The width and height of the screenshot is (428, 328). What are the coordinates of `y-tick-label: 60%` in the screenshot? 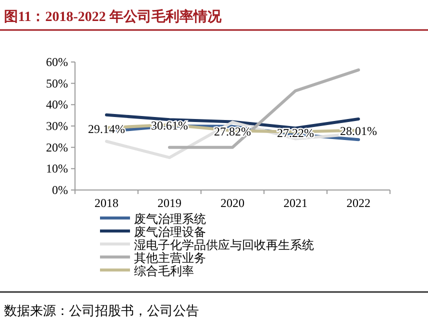 It's located at (57, 62).